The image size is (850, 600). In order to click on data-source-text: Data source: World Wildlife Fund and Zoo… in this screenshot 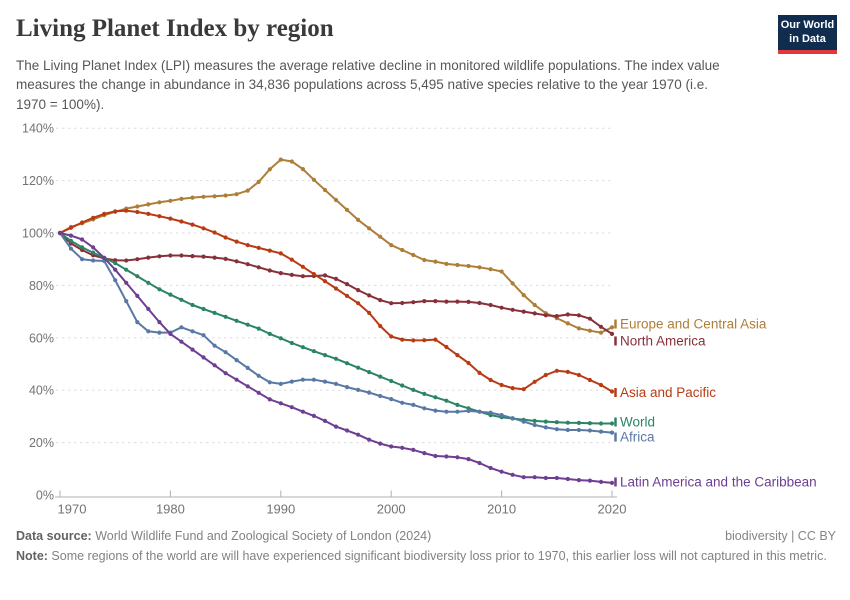, I will do `click(223, 536)`.